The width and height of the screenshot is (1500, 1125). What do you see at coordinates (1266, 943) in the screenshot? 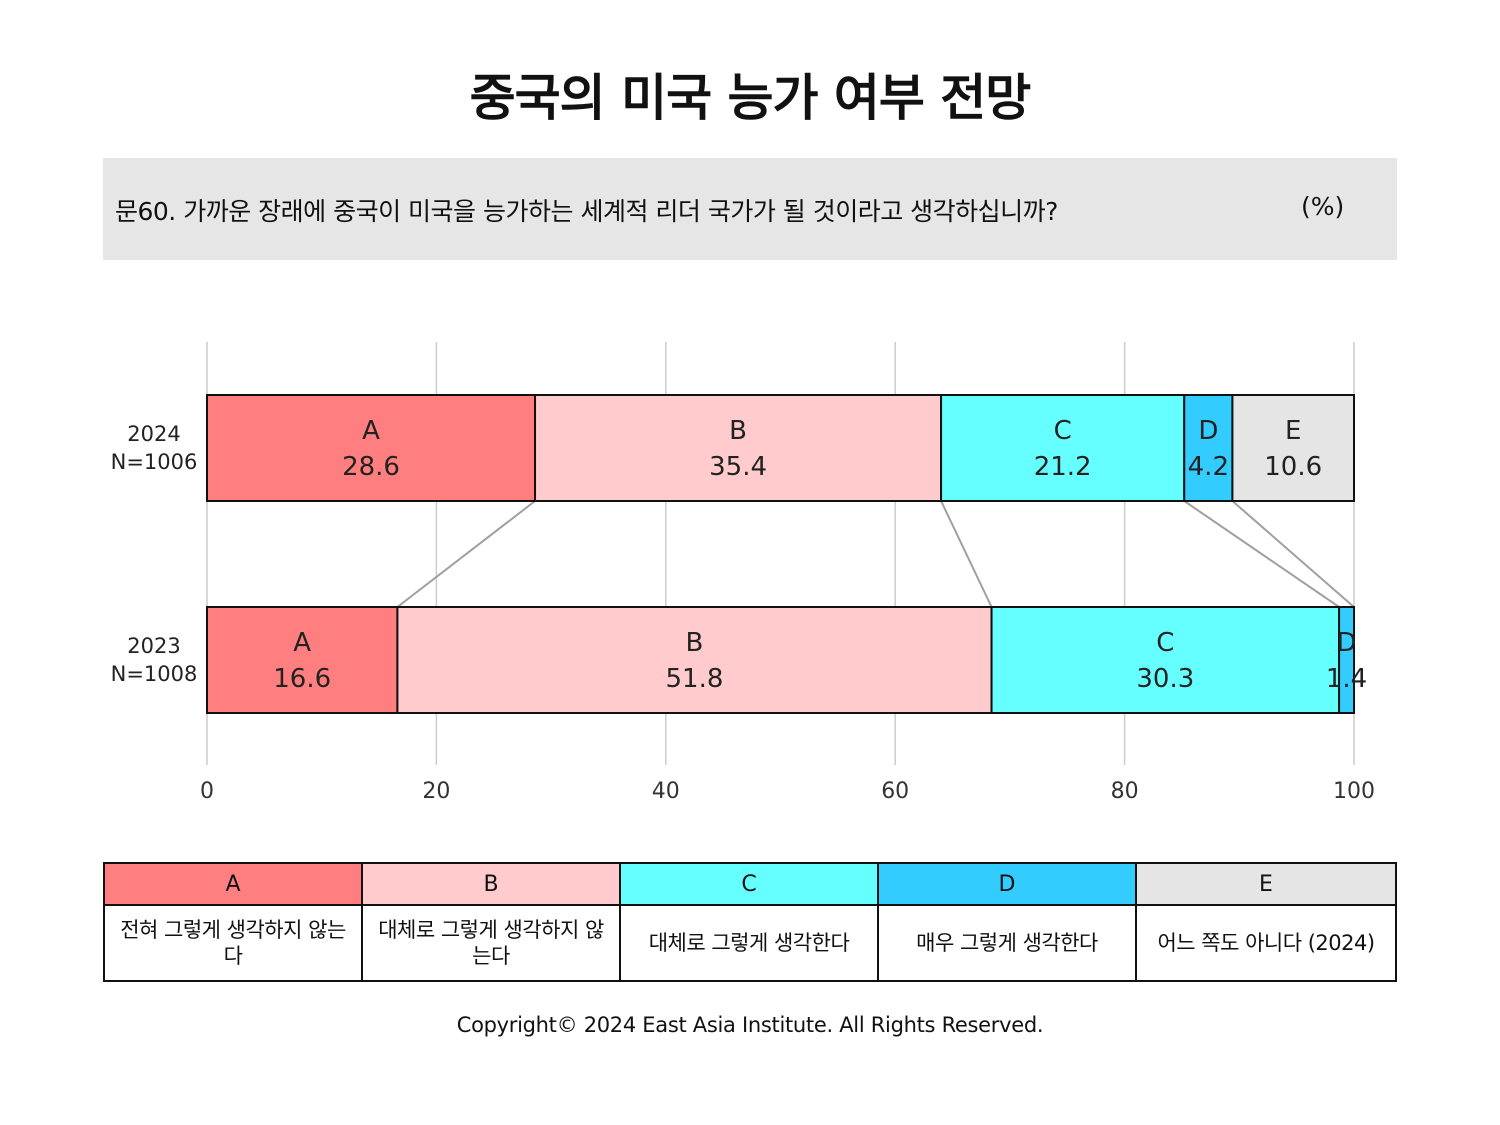
I see `legend-desc-e: 어느 쪽도 아니다 (2024)` at bounding box center [1266, 943].